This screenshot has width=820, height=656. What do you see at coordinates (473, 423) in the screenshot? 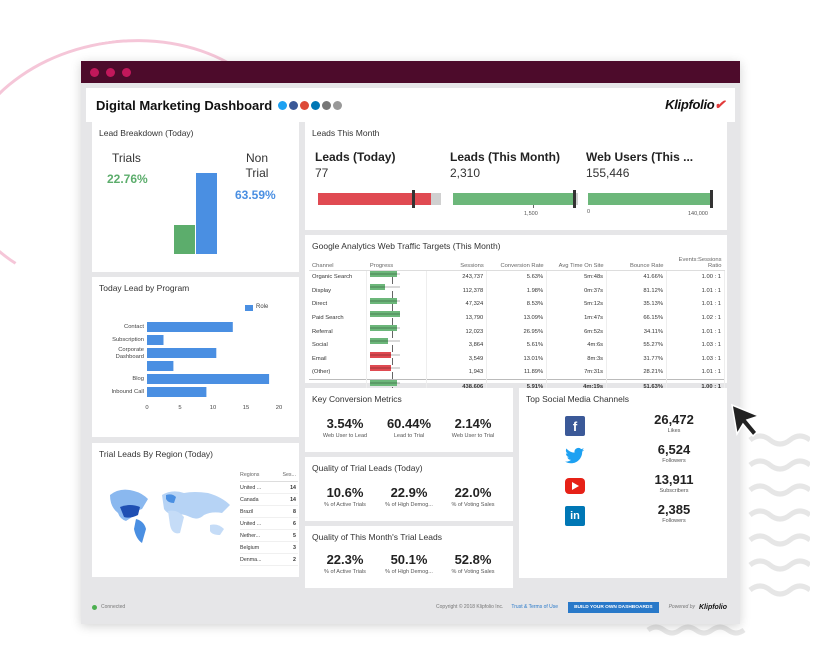
I see `metric-value: 2.14%` at bounding box center [473, 423].